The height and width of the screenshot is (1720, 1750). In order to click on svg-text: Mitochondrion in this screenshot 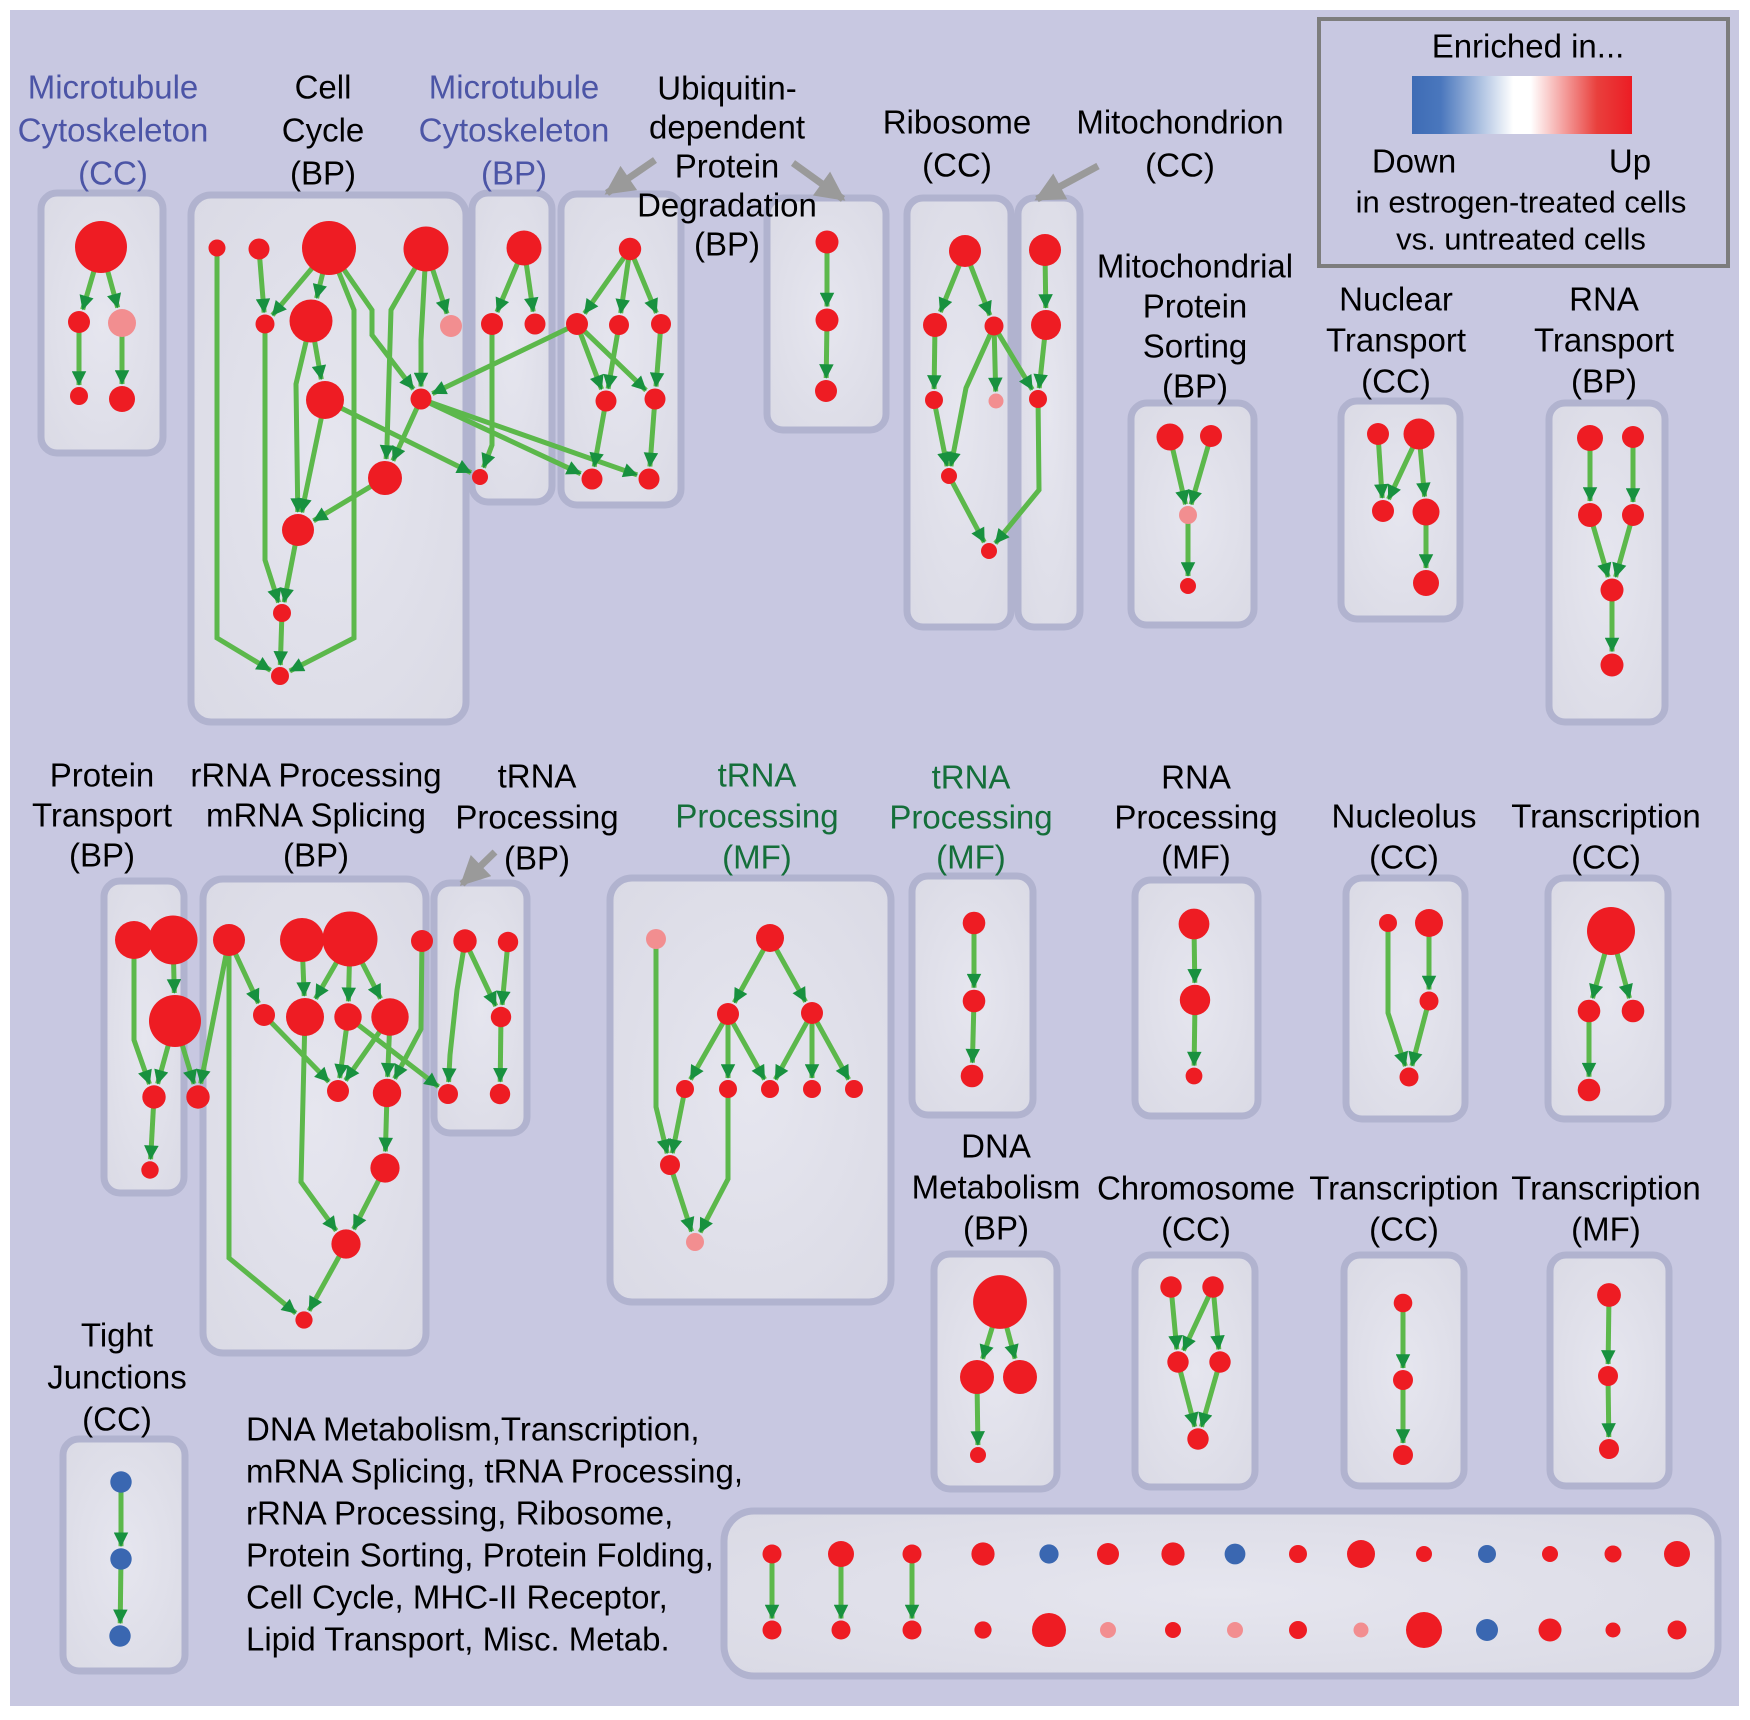, I will do `click(1179, 122)`.